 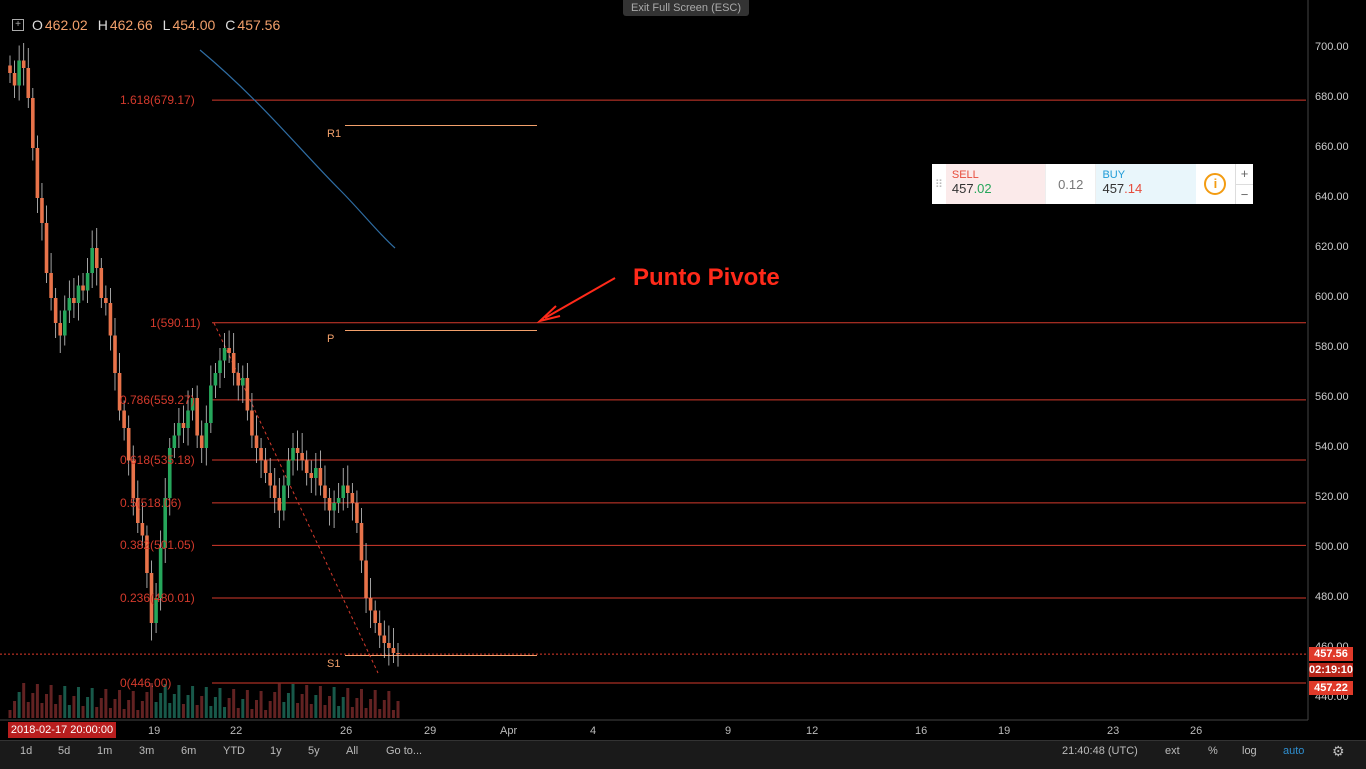 What do you see at coordinates (314, 751) in the screenshot?
I see `range-5y: 5y` at bounding box center [314, 751].